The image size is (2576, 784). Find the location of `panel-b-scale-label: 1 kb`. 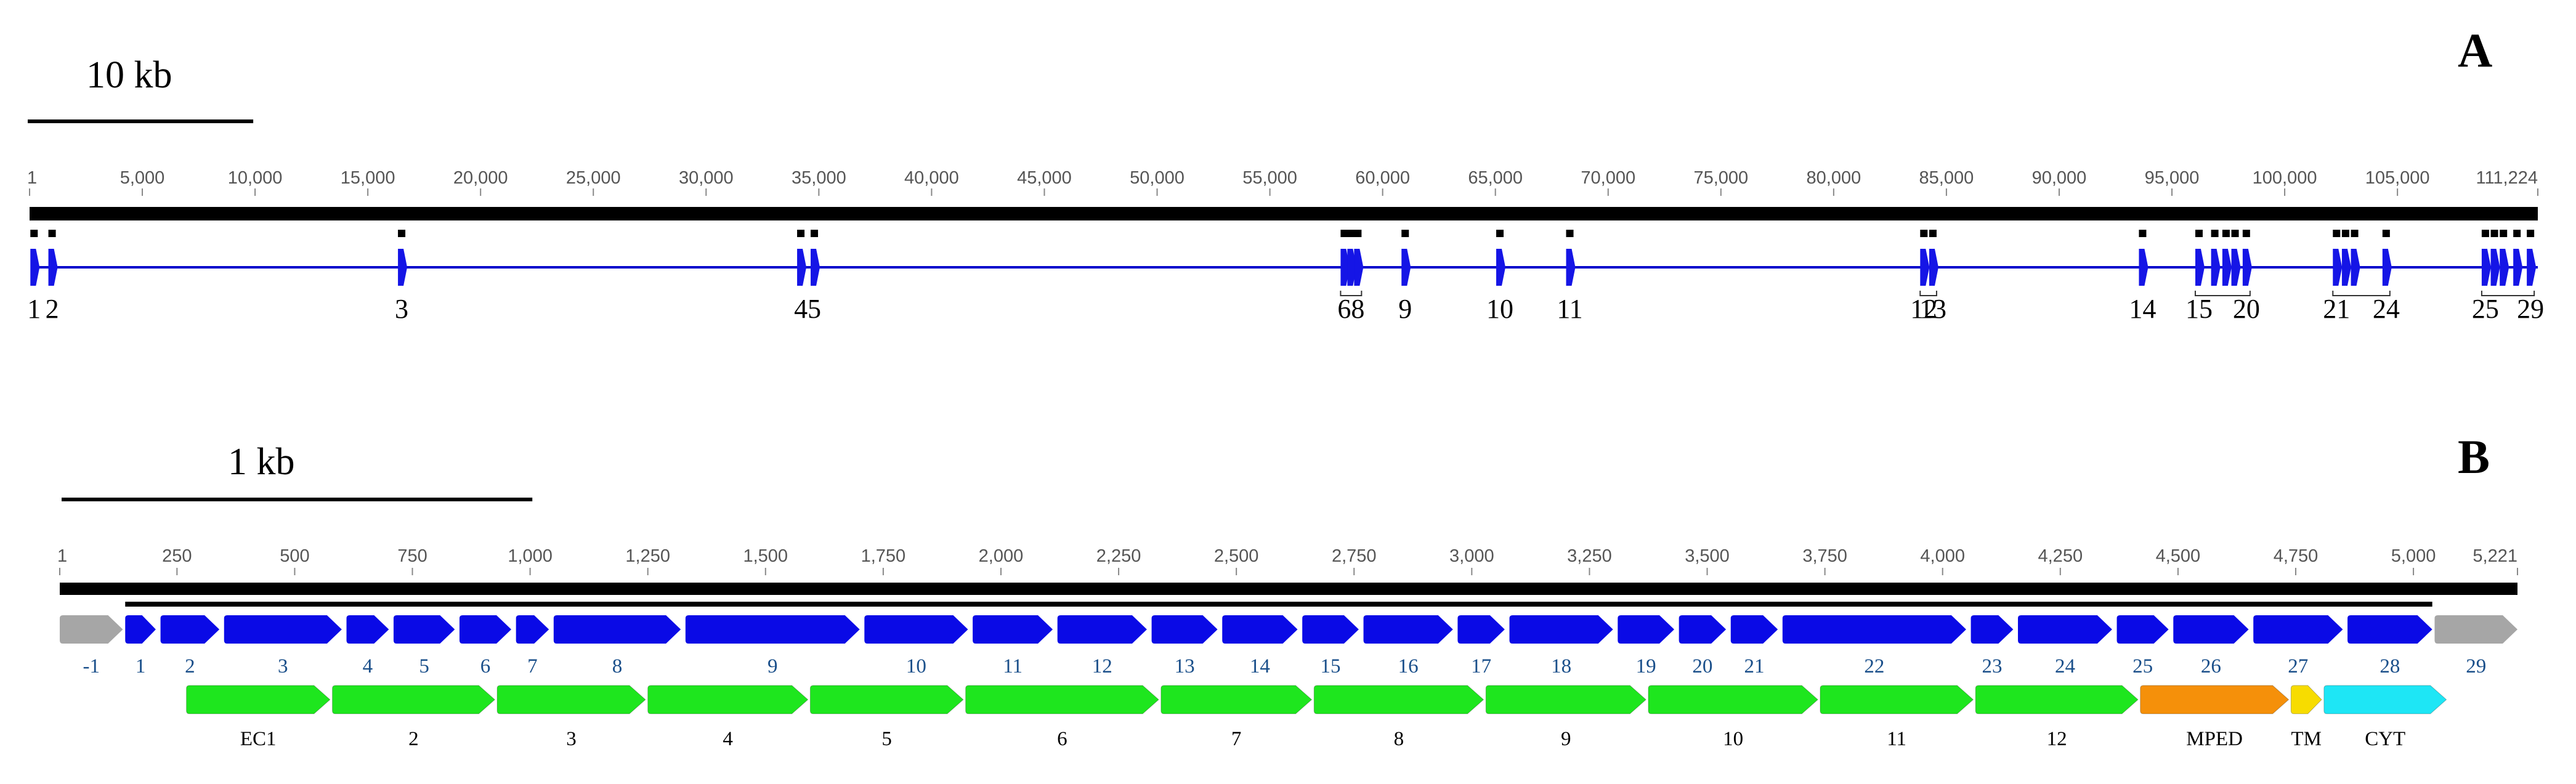

panel-b-scale-label: 1 kb is located at coordinates (261, 462).